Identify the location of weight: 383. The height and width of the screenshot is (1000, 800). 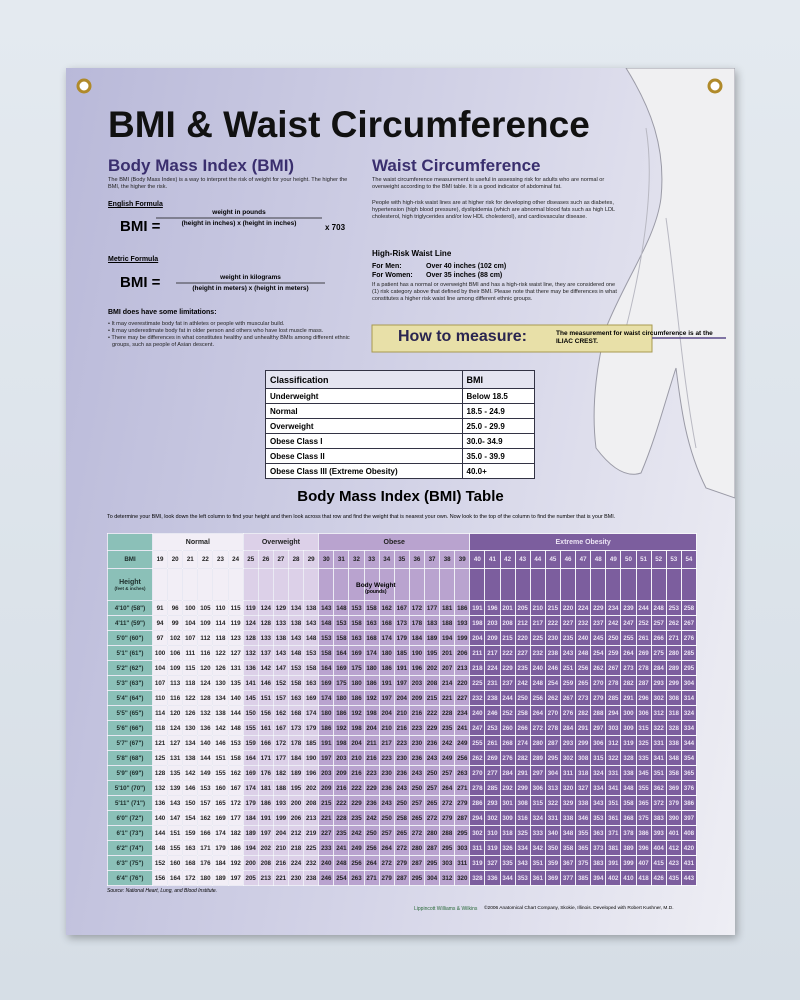
(658, 818).